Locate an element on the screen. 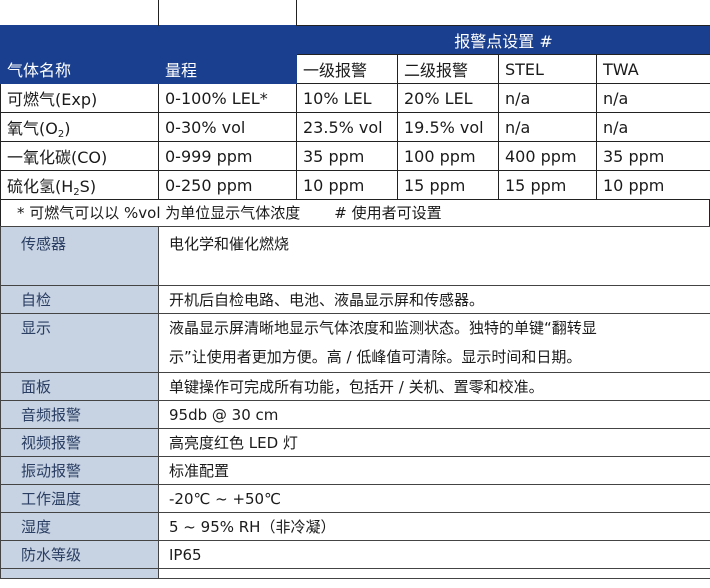 Image resolution: width=710 pixels, height=588 pixels. high-alarm-cell: 100 ppm is located at coordinates (448, 156).